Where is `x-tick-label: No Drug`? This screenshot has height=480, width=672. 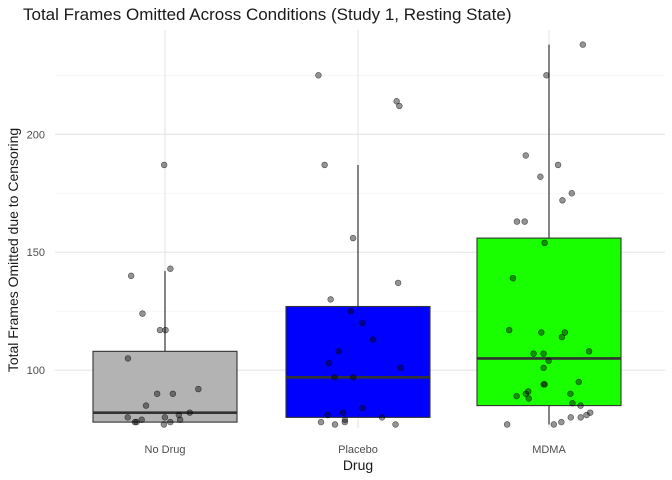
x-tick-label: No Drug is located at coordinates (165, 450).